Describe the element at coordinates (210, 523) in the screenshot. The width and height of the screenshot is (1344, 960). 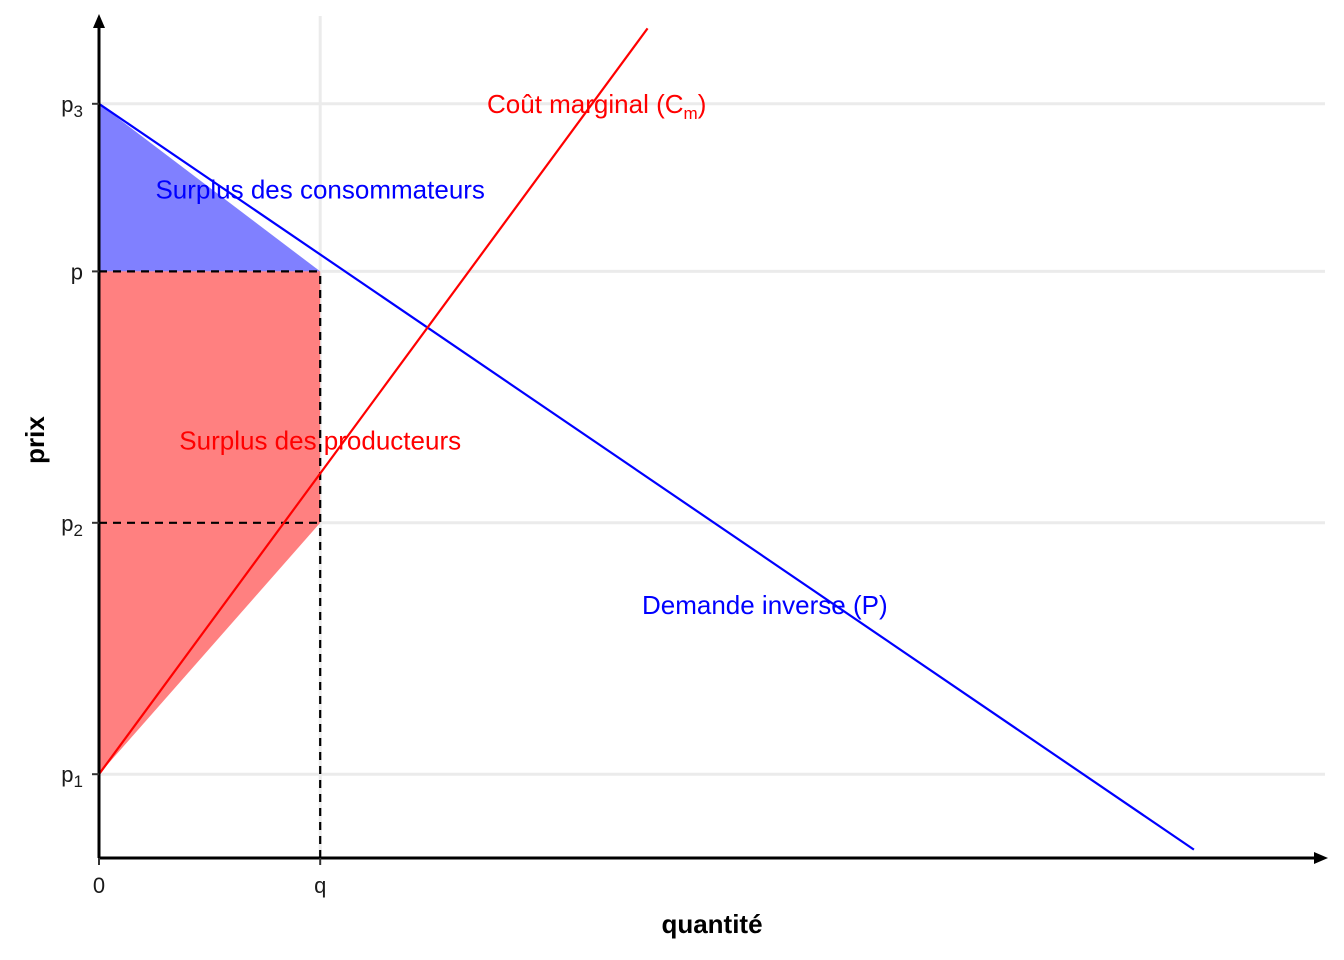
I see `area-surplus-des-producteurs` at that location.